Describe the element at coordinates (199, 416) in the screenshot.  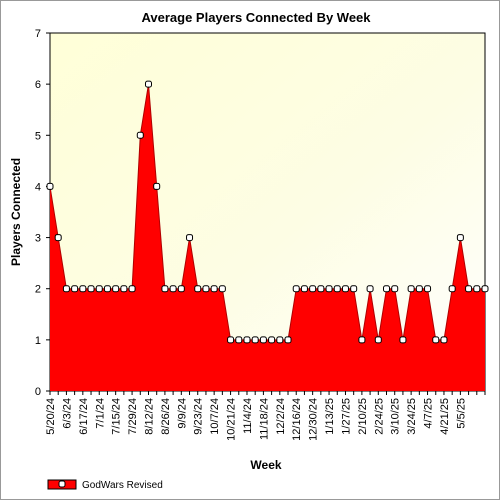
I see `x-tick-label: 9/23/24` at that location.